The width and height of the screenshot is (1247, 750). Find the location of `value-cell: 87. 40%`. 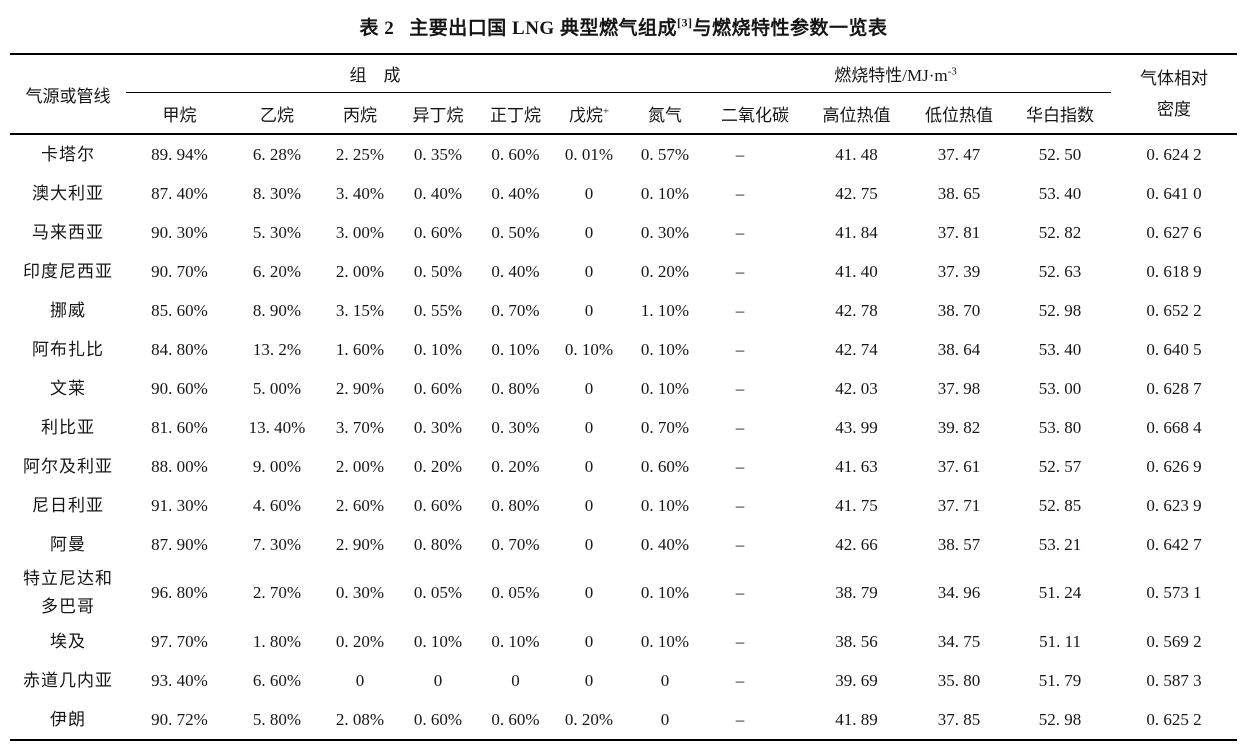

value-cell: 87. 40% is located at coordinates (179, 193).